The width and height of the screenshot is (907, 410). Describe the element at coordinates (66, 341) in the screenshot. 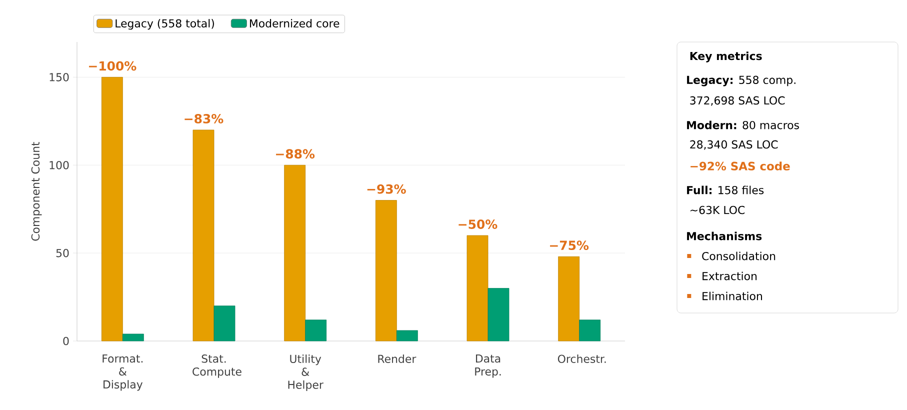

I see `y-tick-label: 0` at that location.